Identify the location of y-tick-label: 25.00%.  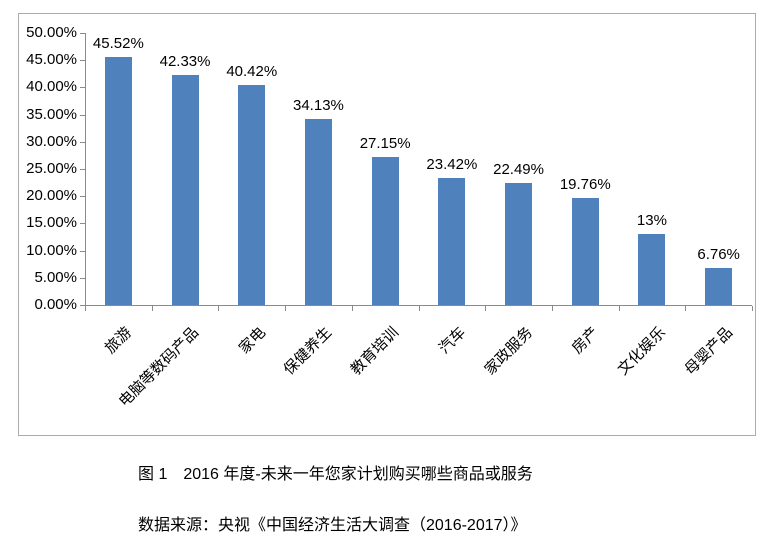
(51, 168).